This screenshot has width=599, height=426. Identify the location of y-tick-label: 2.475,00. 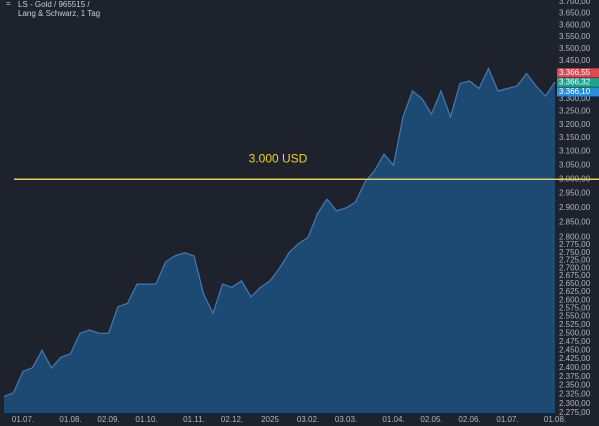
(575, 341).